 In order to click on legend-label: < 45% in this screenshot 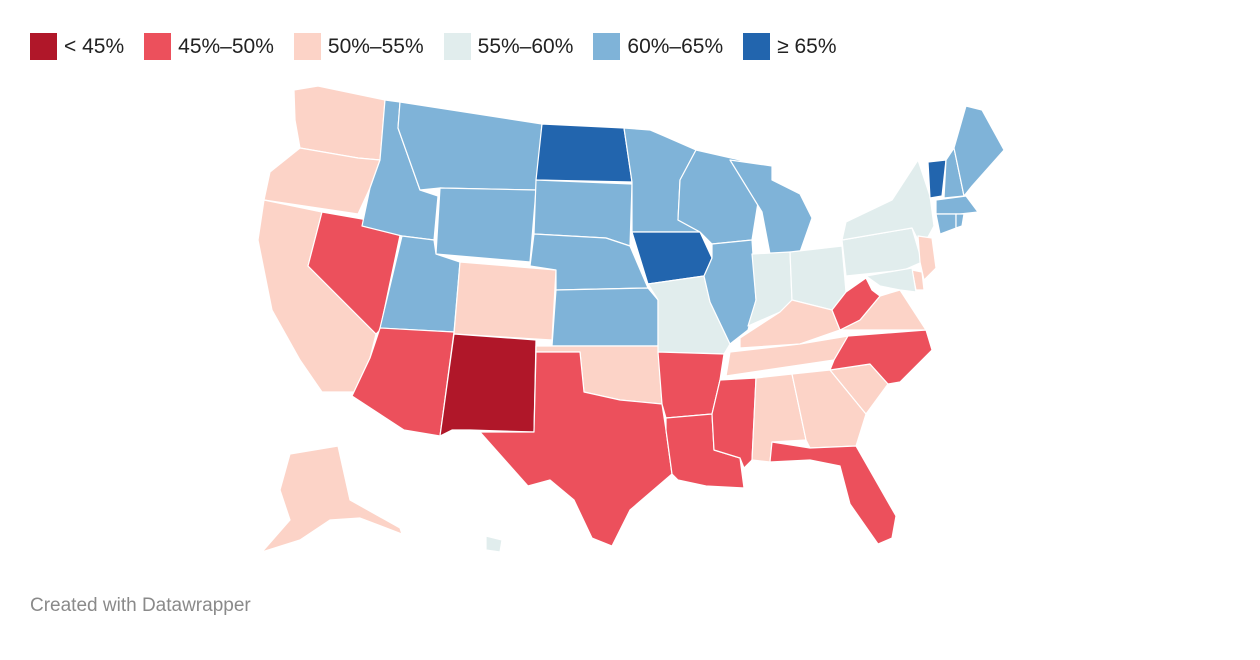, I will do `click(94, 46)`.